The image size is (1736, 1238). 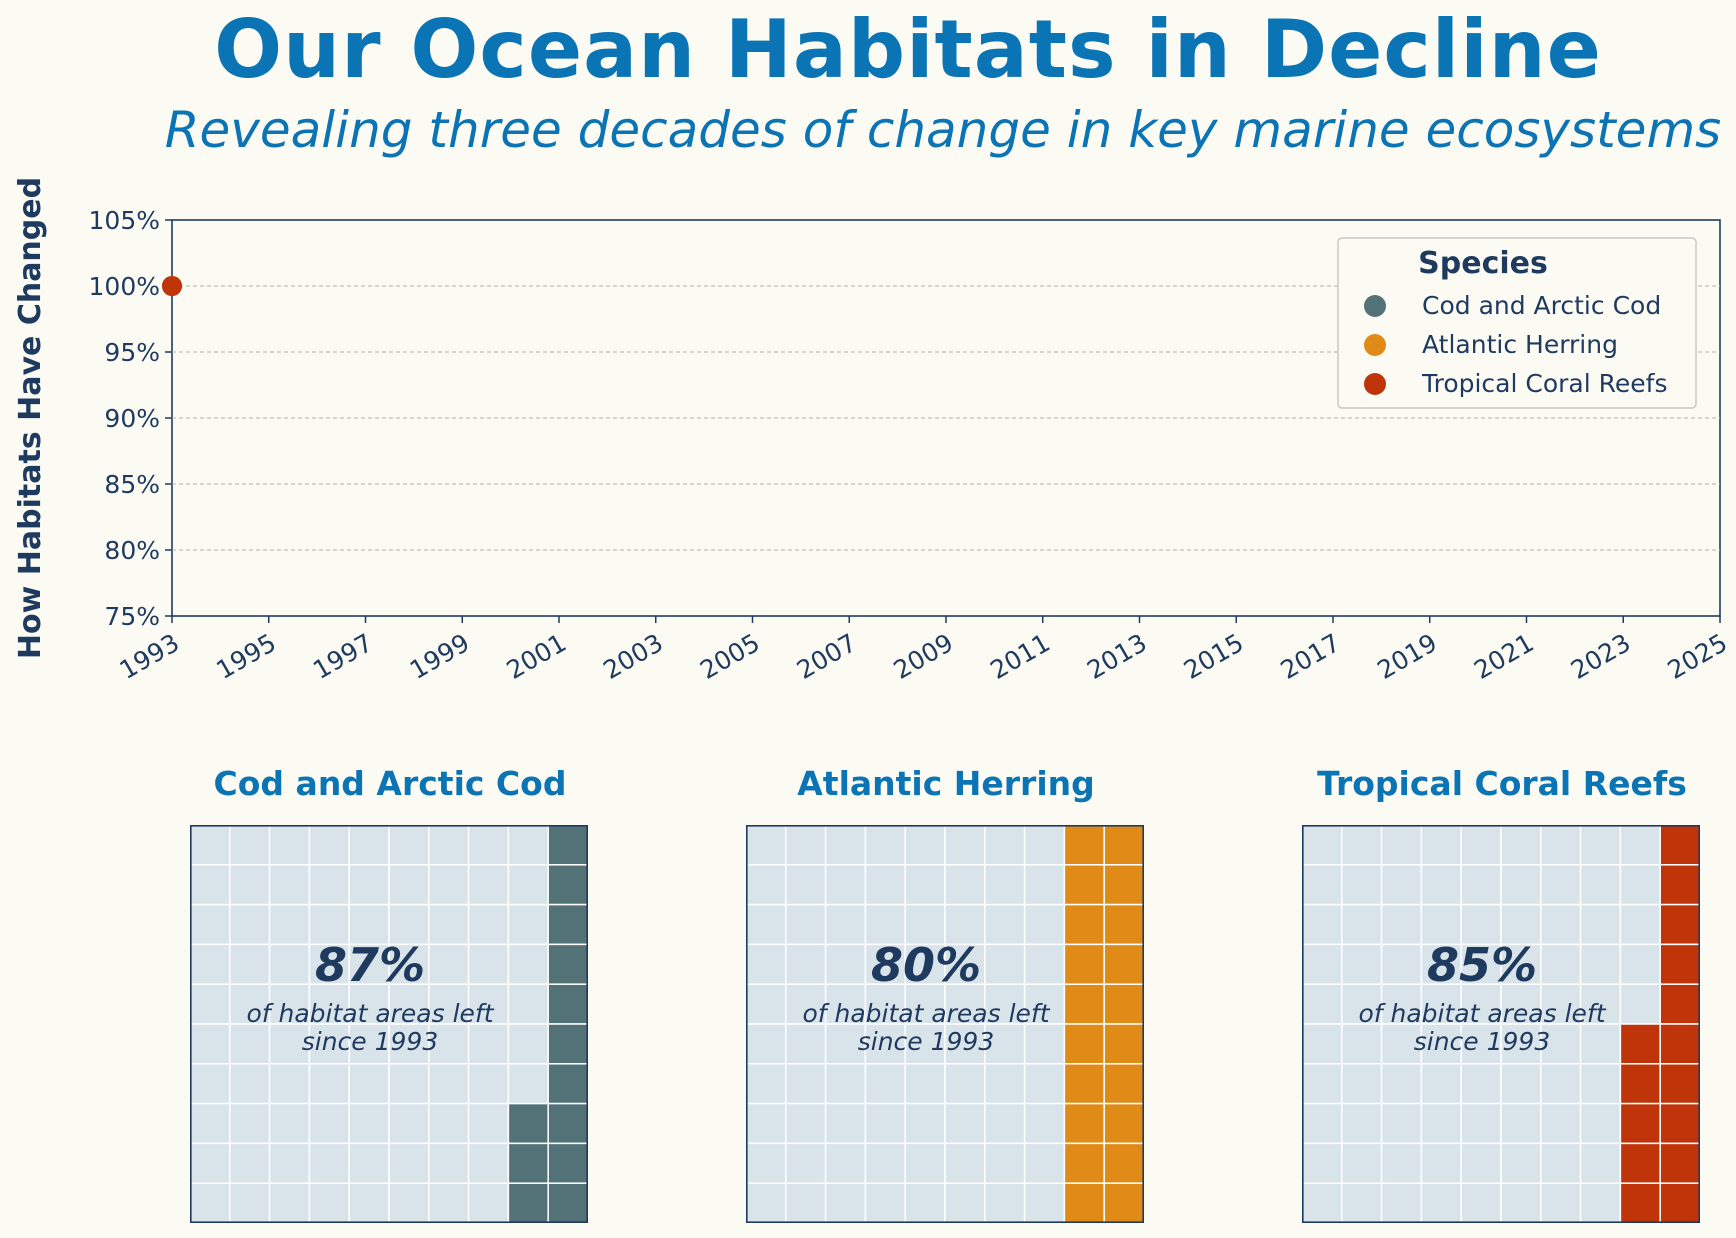 I want to click on waffle-caption-coral: of habitat areas left since 1993, so click(x=1482, y=1028).